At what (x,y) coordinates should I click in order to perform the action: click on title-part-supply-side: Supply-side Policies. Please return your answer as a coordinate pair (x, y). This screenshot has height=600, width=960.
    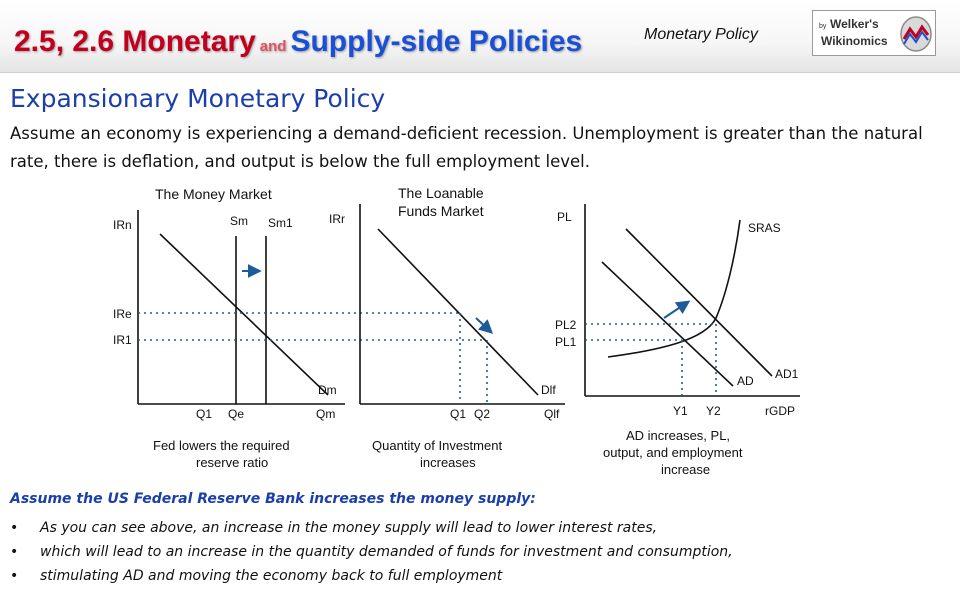
    Looking at the image, I should click on (436, 41).